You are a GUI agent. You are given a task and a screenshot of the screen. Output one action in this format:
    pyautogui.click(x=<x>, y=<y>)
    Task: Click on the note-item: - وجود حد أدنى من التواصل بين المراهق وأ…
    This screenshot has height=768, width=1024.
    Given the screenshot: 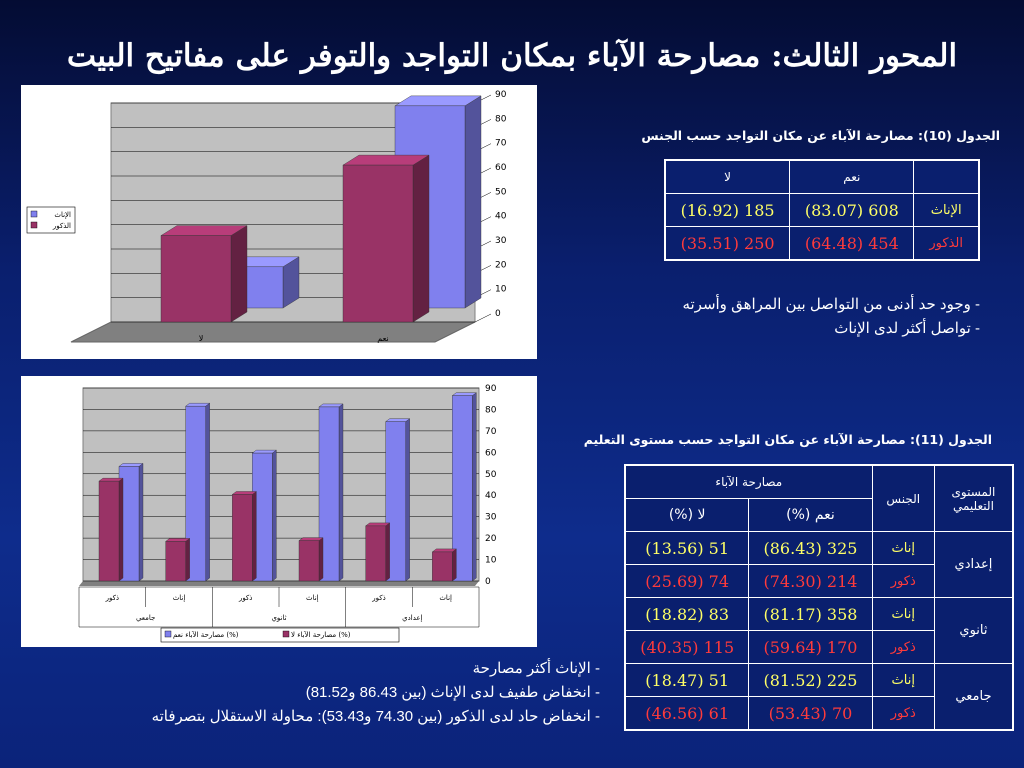 What is the action you would take?
    pyautogui.click(x=831, y=304)
    